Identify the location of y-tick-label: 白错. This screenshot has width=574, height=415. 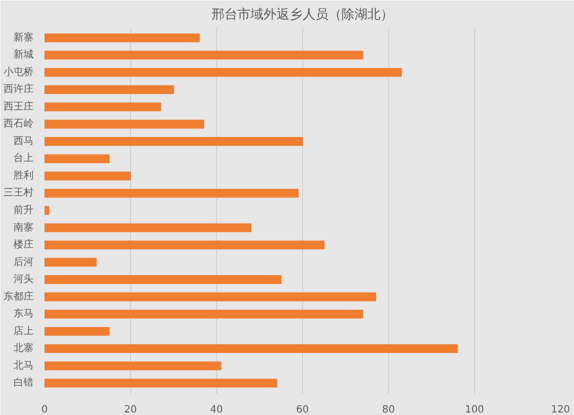
(24, 382).